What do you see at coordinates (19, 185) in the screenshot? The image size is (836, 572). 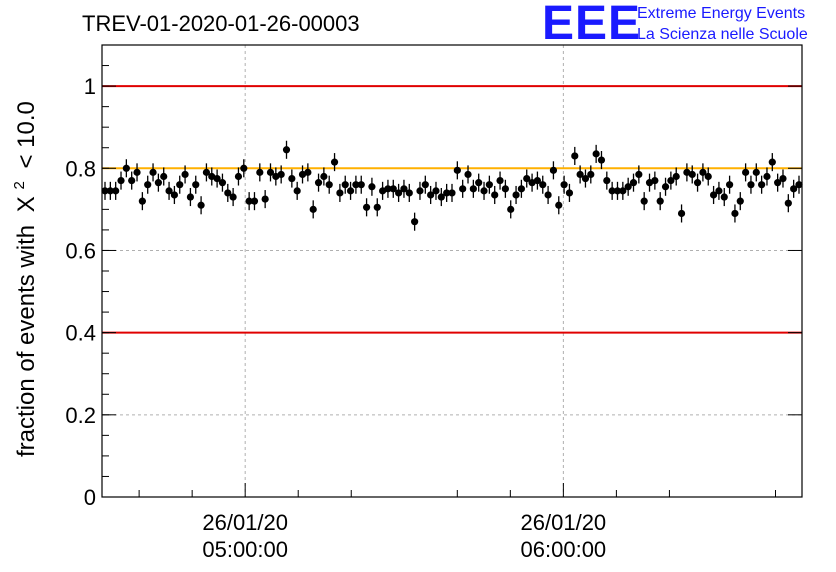 I see `y-axis-label-power: 2` at bounding box center [19, 185].